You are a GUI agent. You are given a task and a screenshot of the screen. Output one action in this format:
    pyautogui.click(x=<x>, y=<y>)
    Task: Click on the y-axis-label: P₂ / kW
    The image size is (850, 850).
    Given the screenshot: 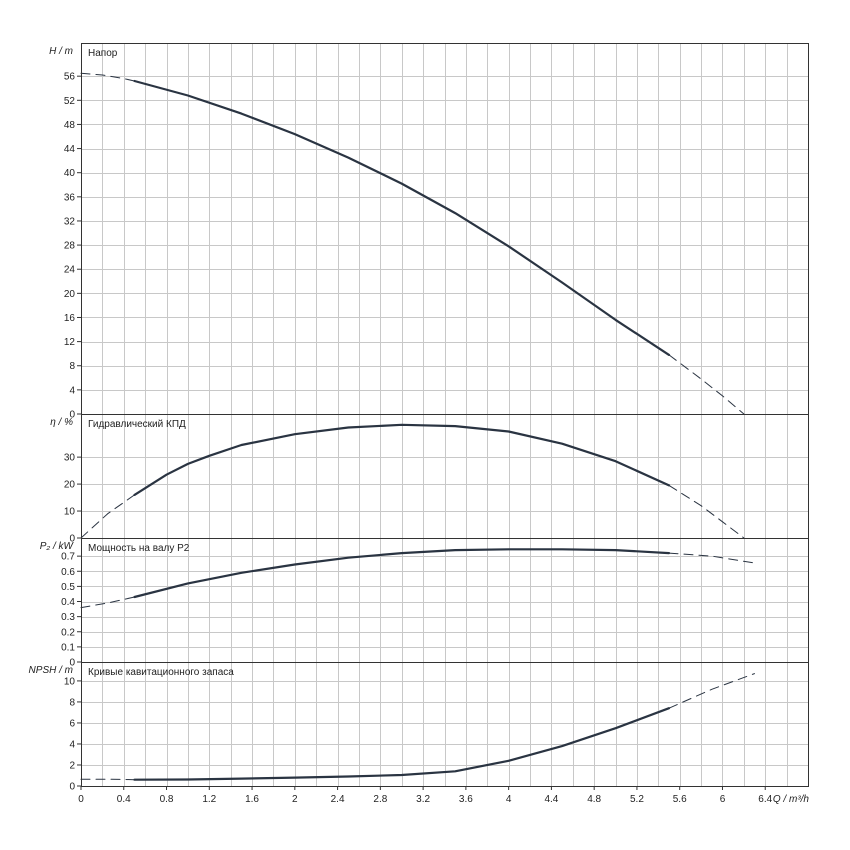 What is the action you would take?
    pyautogui.click(x=57, y=546)
    